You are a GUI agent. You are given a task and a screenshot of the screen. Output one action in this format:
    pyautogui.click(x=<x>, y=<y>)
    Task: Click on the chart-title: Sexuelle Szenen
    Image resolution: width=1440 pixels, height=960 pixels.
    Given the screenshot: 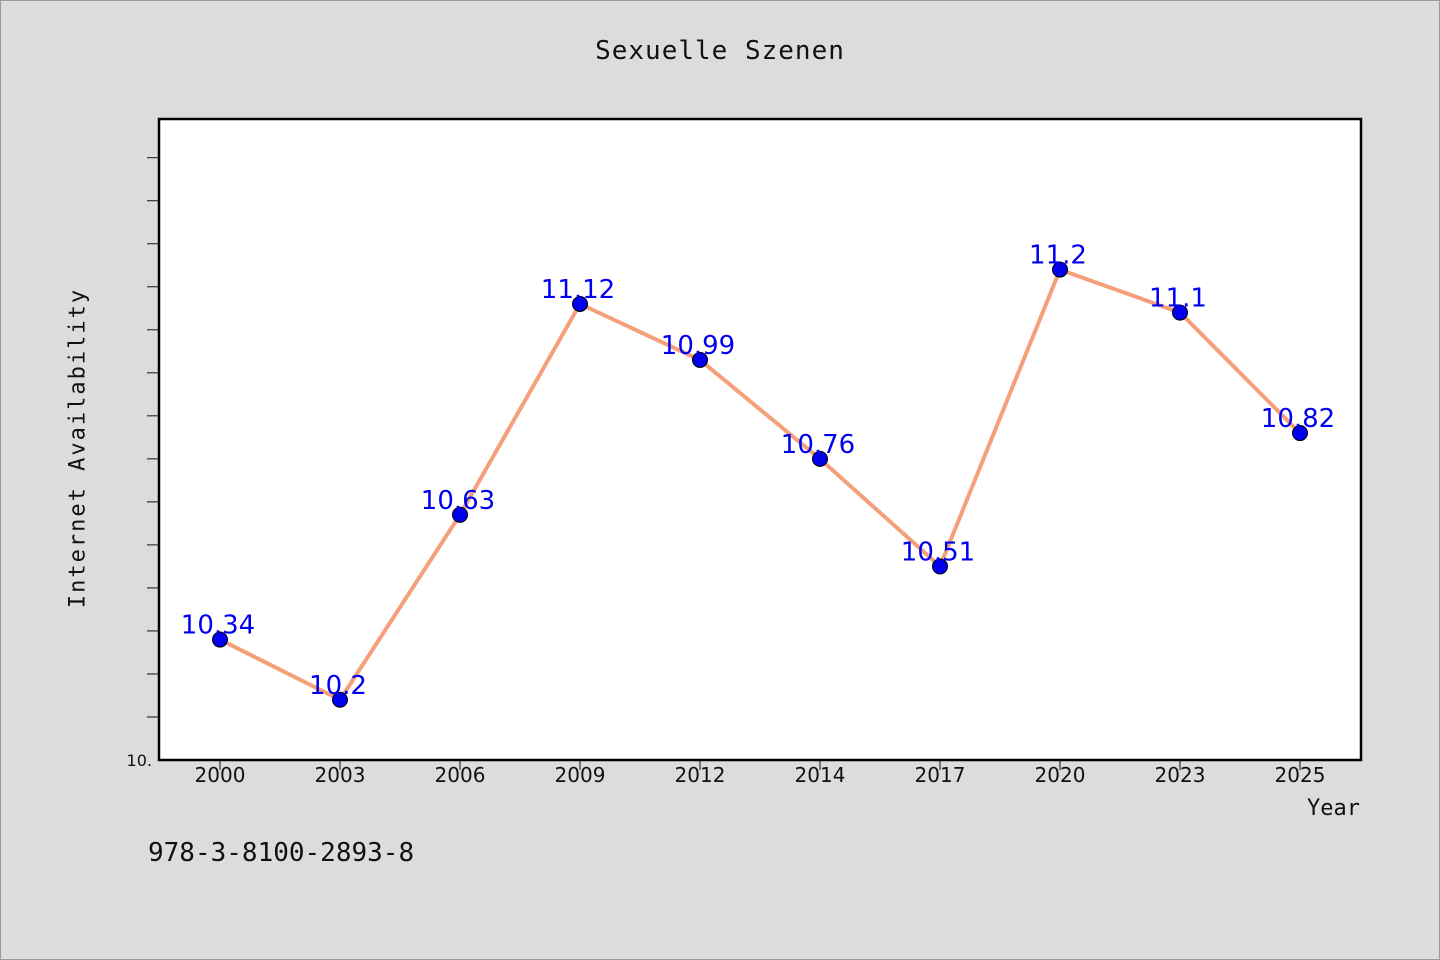 What is the action you would take?
    pyautogui.click(x=720, y=51)
    